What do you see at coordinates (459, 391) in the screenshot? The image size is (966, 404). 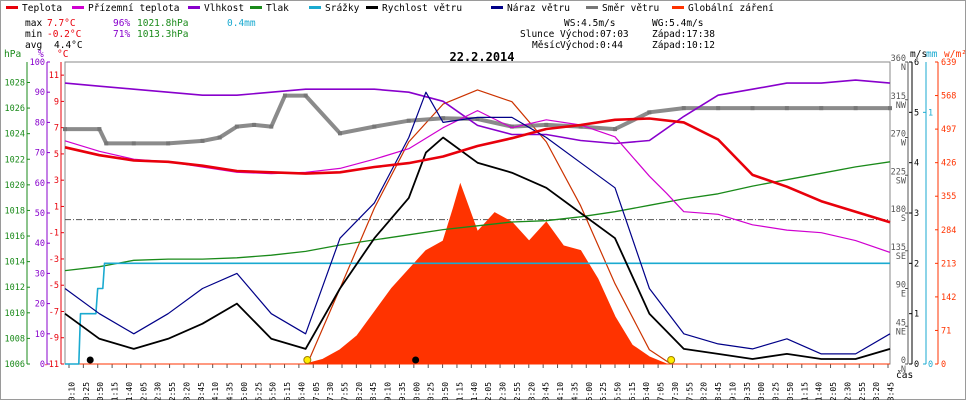 I see `x-tick-label: 11:15` at bounding box center [459, 391].